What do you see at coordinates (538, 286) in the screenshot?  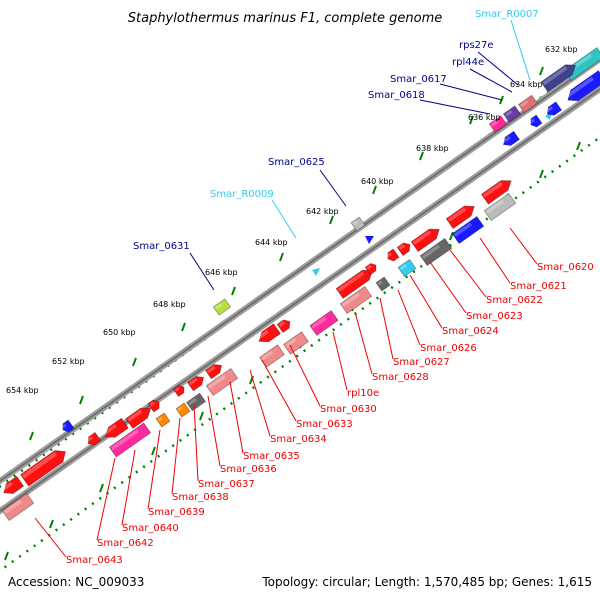 I see `gene-label: Smar_0621` at bounding box center [538, 286].